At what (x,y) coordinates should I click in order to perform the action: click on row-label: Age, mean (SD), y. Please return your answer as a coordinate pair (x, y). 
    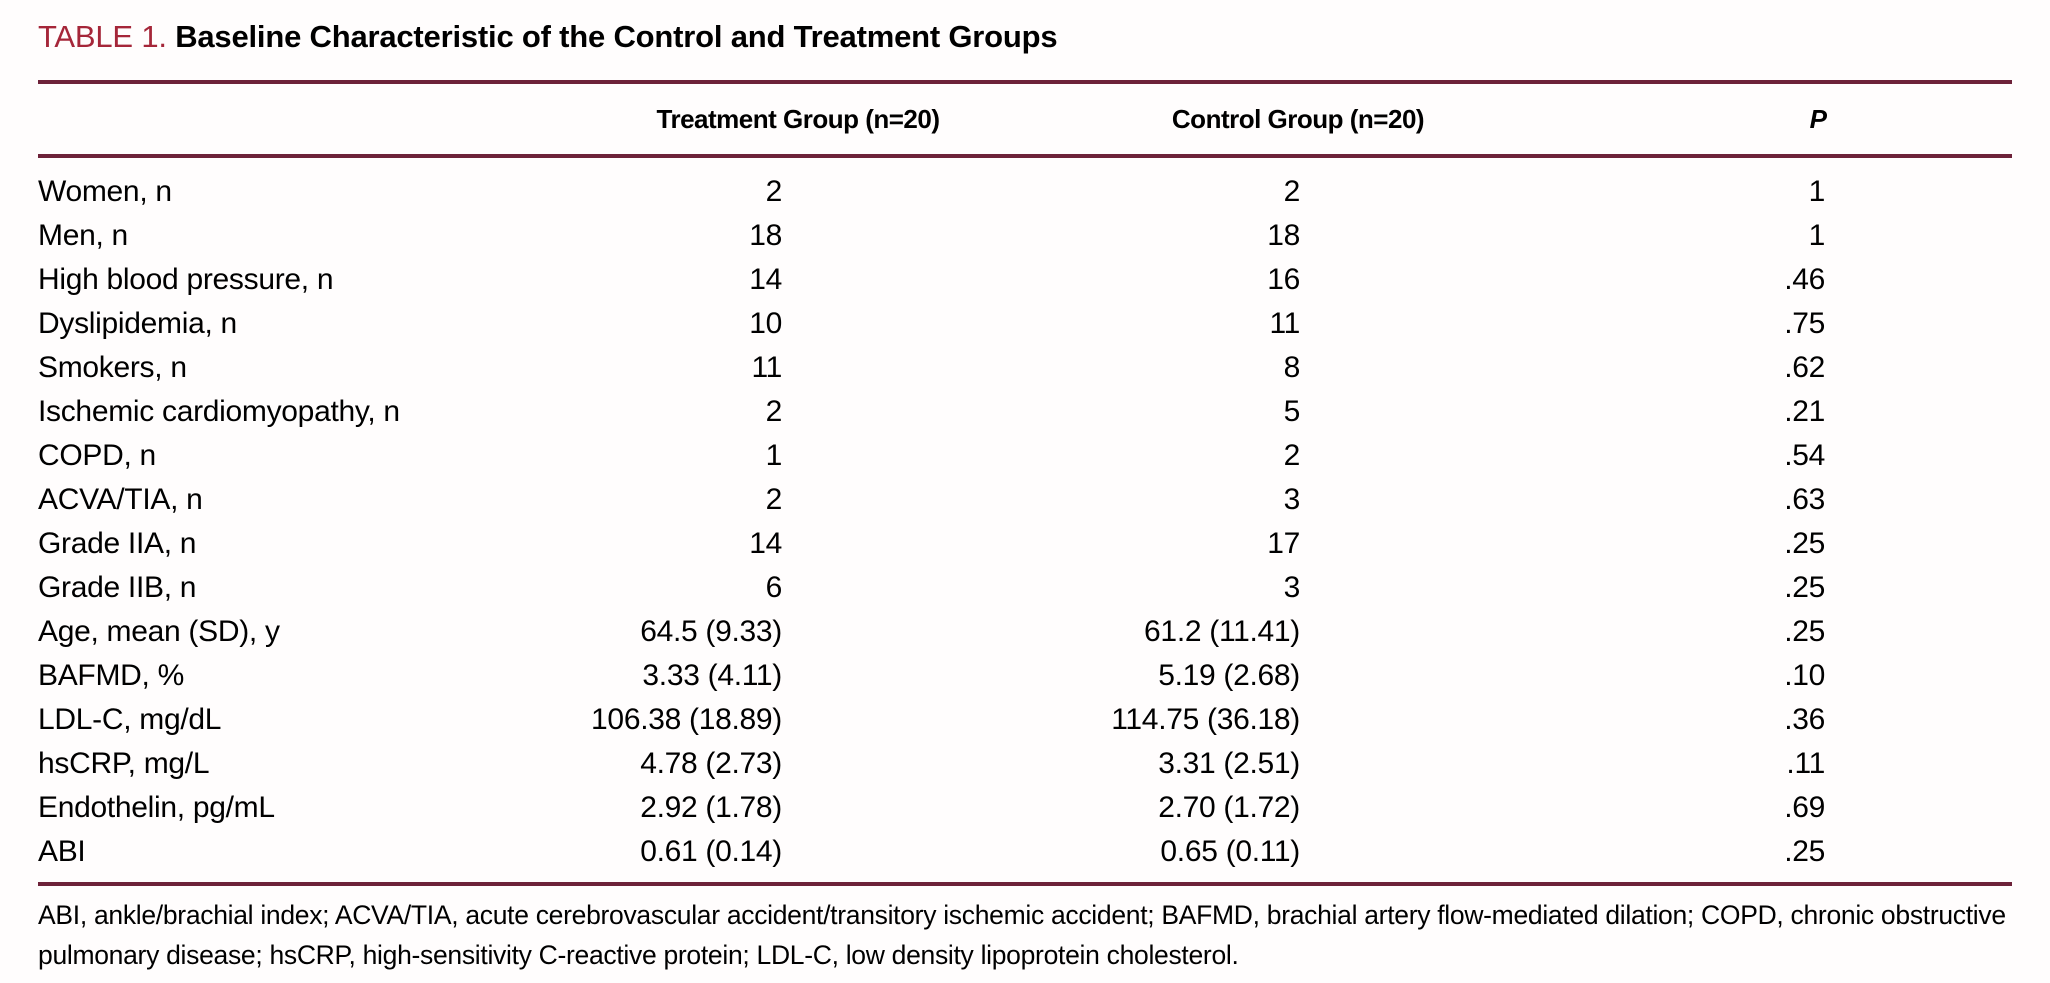
    Looking at the image, I should click on (159, 631).